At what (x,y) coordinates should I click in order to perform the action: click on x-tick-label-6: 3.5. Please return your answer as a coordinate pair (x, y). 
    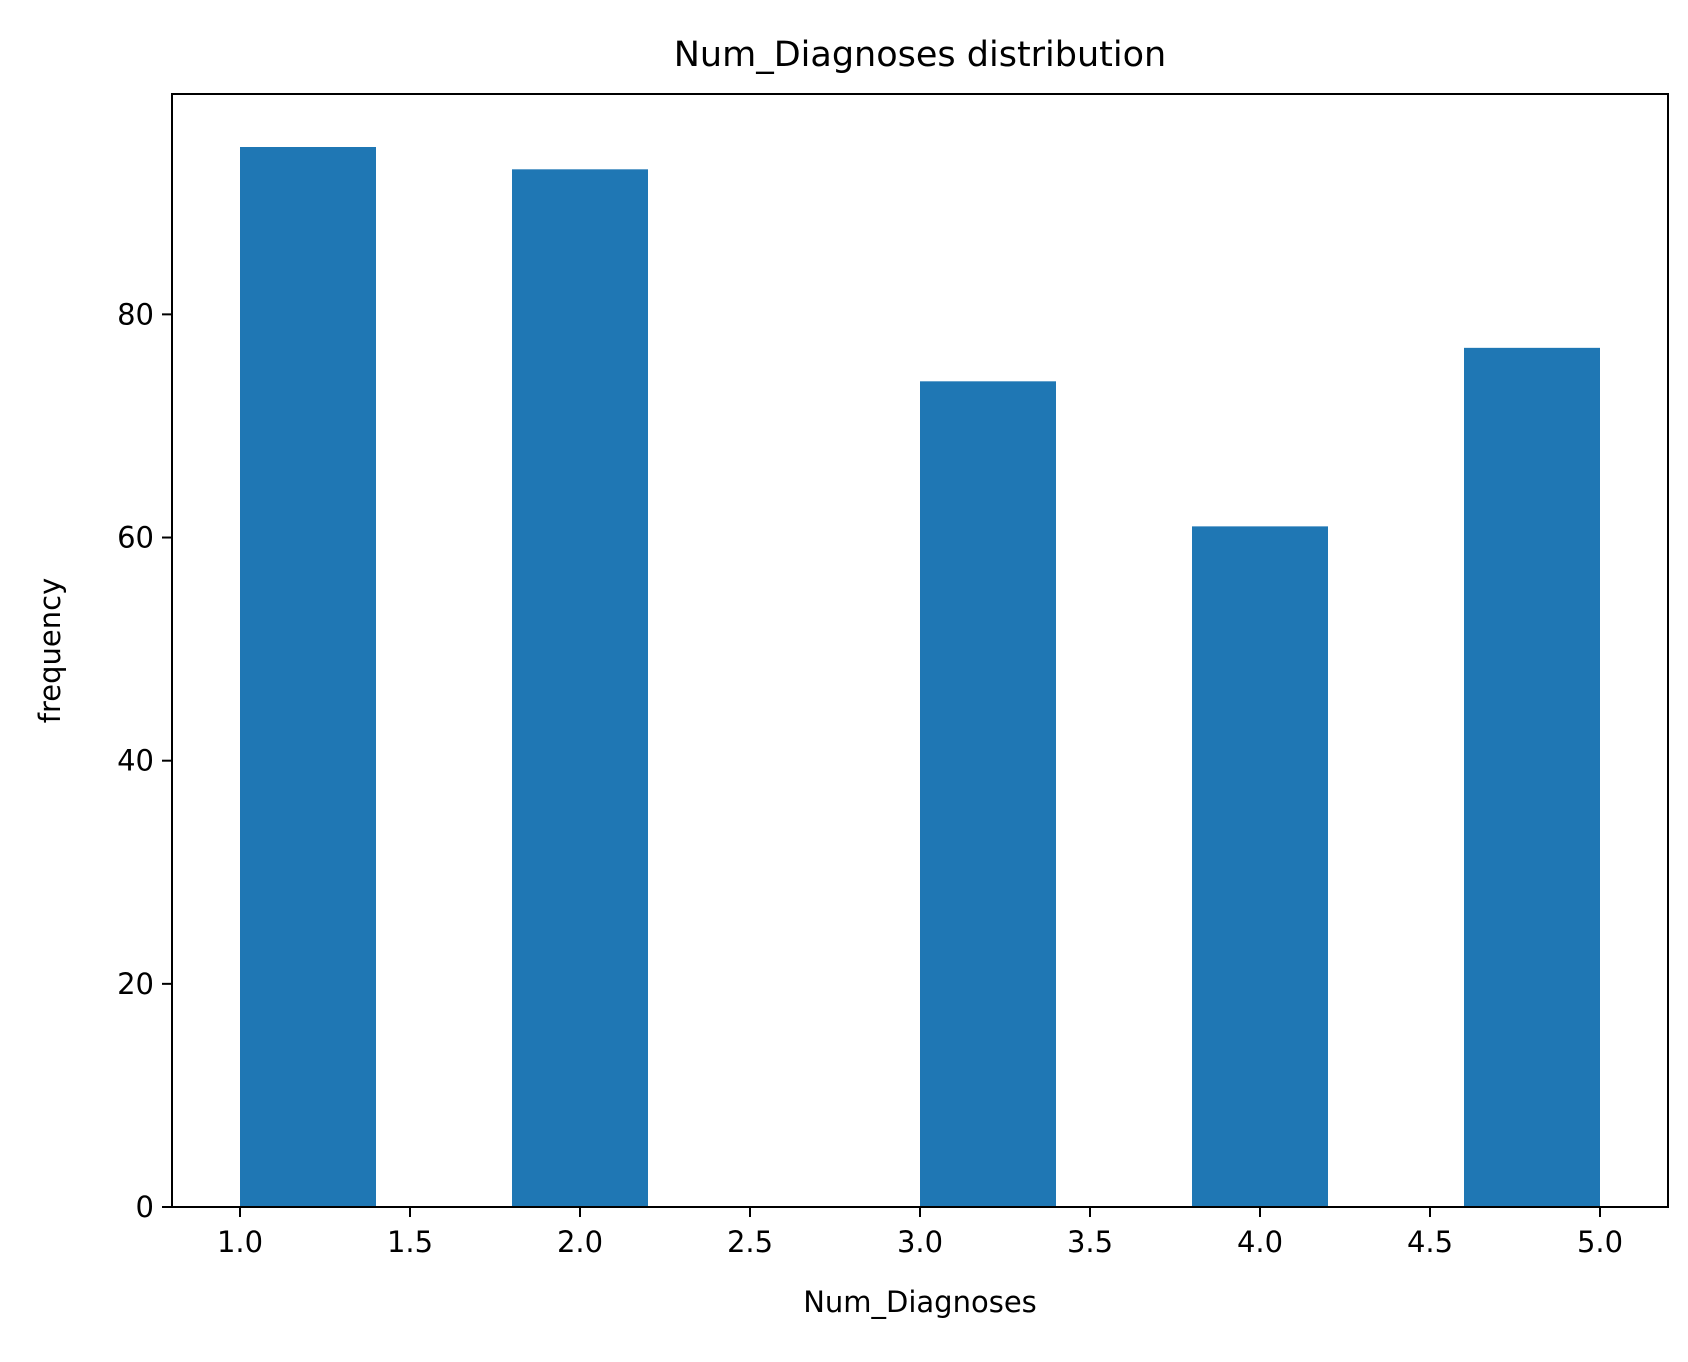
    Looking at the image, I should click on (1090, 1242).